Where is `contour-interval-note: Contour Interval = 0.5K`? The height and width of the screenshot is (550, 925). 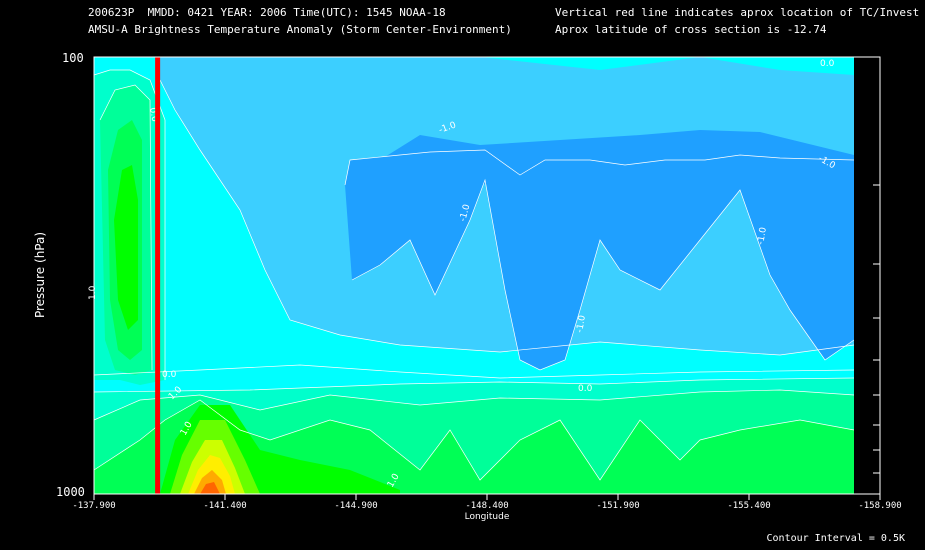 contour-interval-note: Contour Interval = 0.5K is located at coordinates (835, 538).